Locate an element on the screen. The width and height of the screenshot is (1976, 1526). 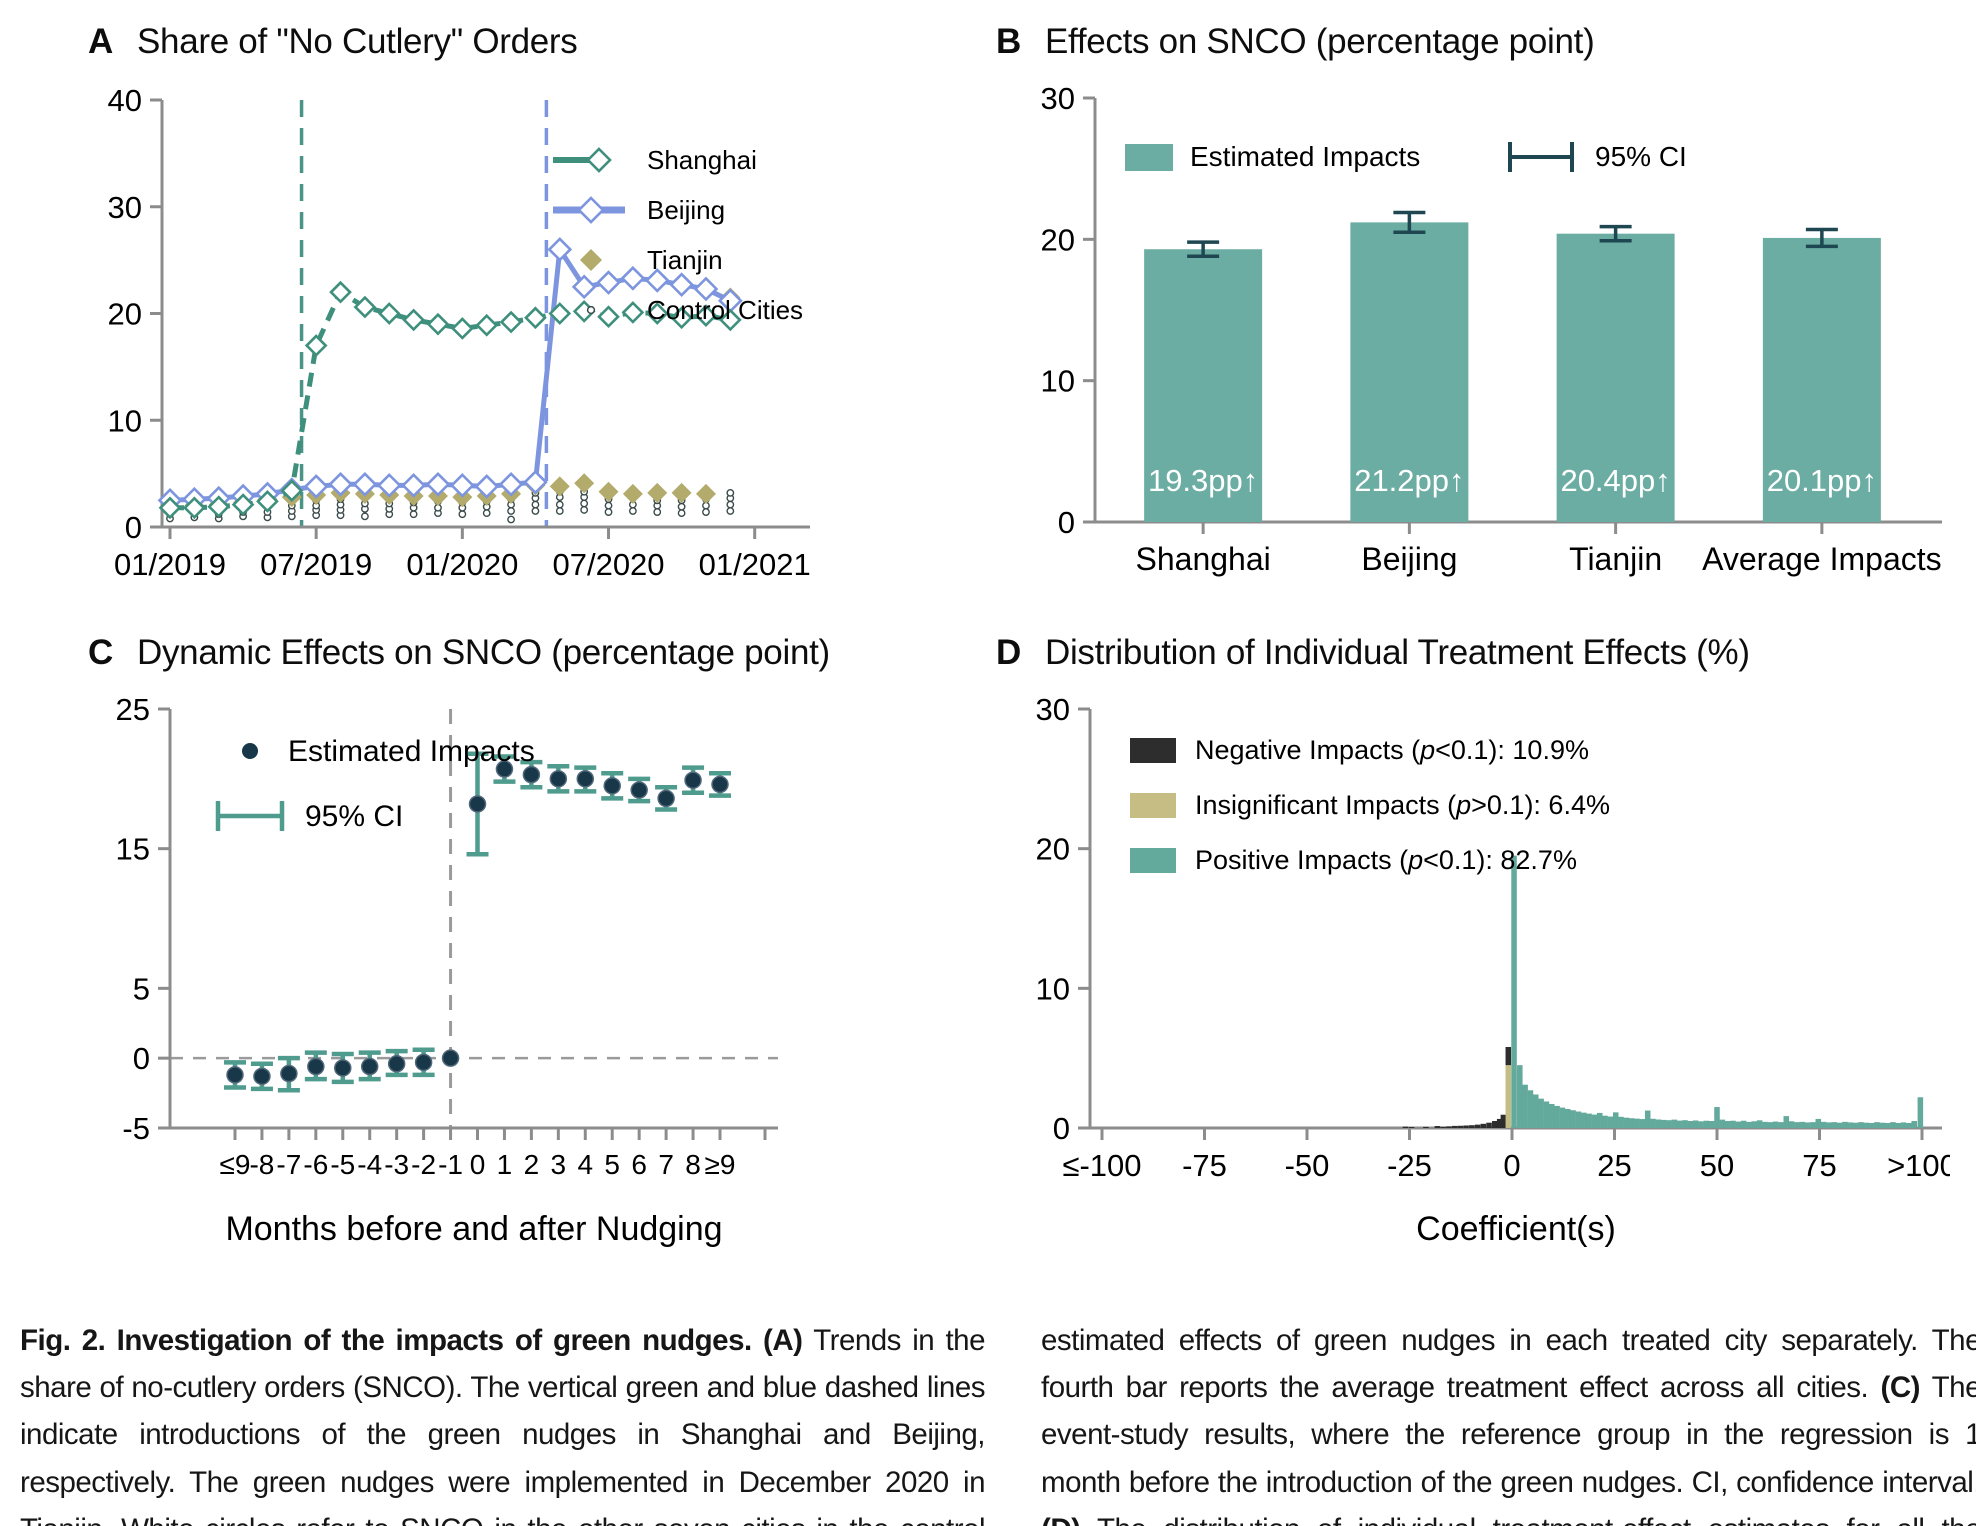
c-y-tick-label: 5 is located at coordinates (141, 988).